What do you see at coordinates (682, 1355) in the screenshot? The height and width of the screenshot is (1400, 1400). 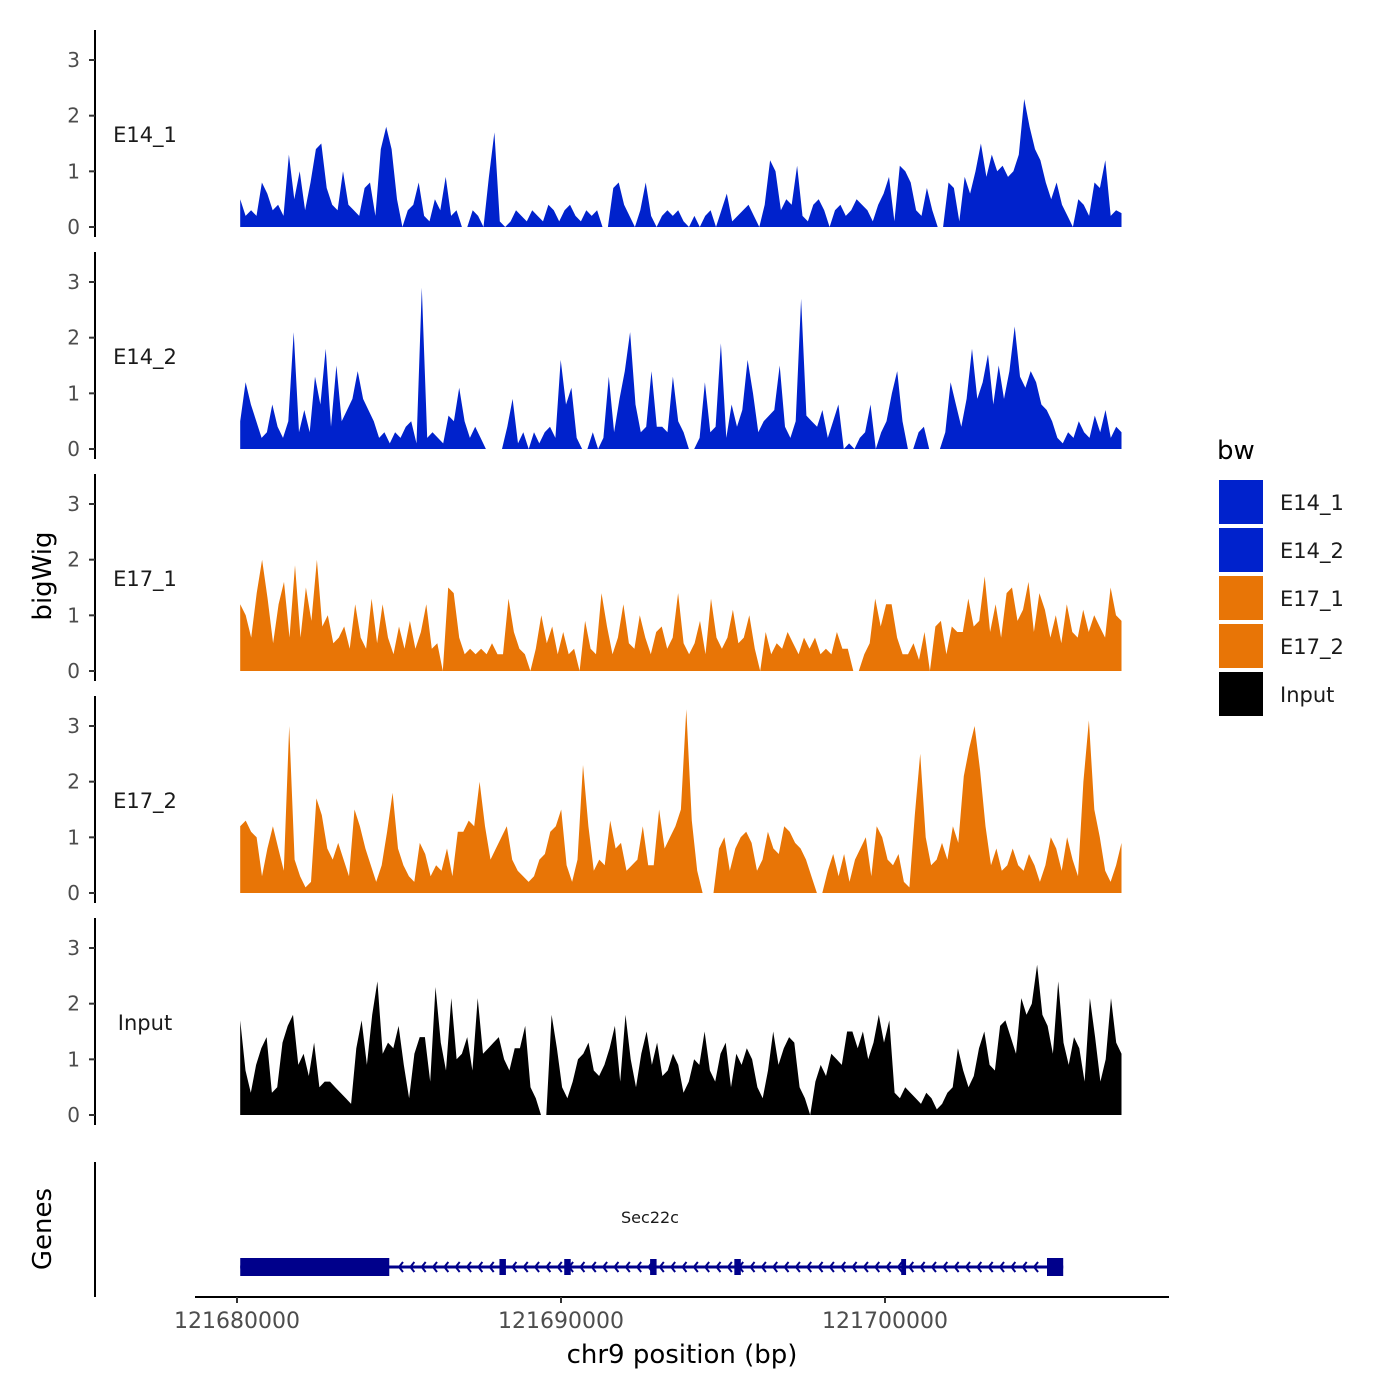 I see `x-axis-title: chr9 position (bp)` at bounding box center [682, 1355].